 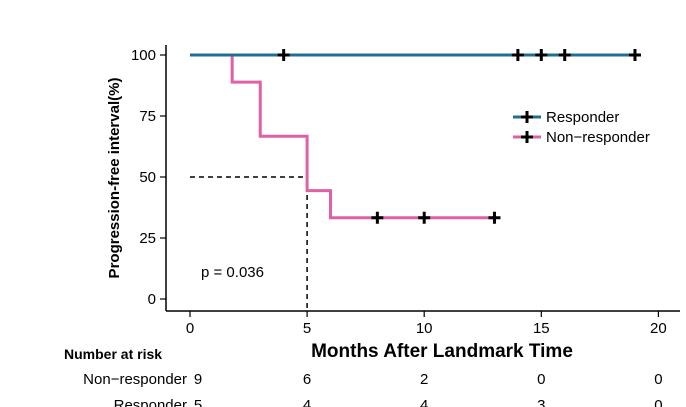 What do you see at coordinates (198, 402) in the screenshot?
I see `risk-count-cell: 5` at bounding box center [198, 402].